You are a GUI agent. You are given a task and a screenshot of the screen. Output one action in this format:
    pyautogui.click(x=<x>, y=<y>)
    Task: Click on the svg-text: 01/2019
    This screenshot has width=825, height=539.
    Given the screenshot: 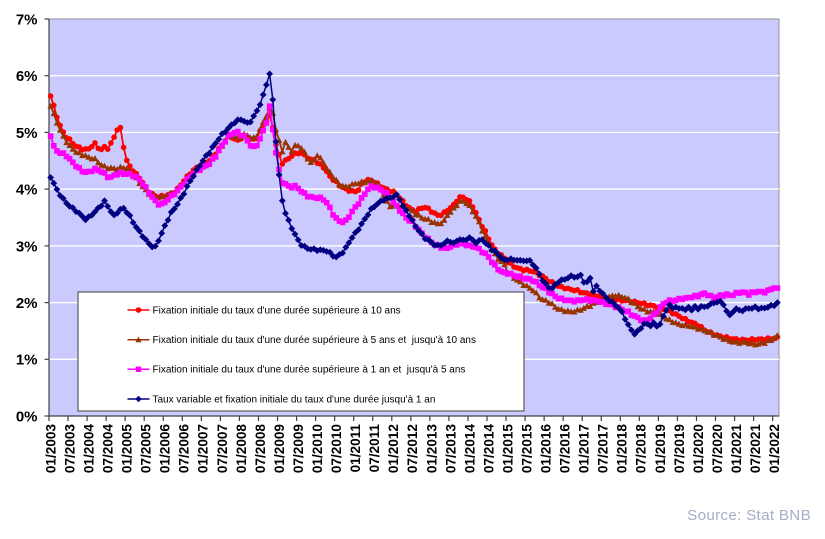 What is the action you would take?
    pyautogui.click(x=660, y=449)
    